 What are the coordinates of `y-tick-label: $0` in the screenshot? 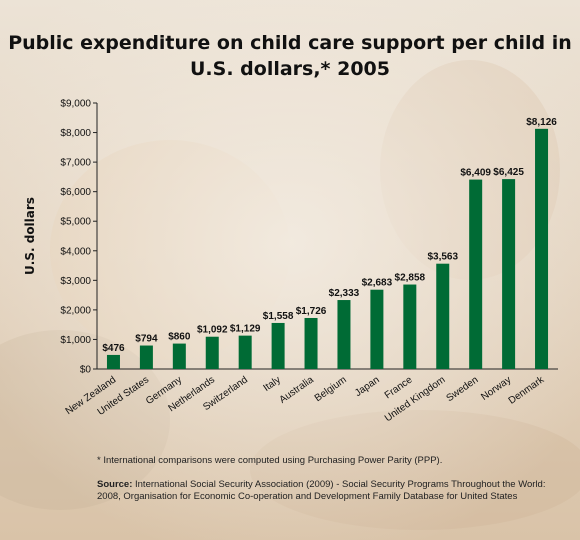 It's located at (86, 370).